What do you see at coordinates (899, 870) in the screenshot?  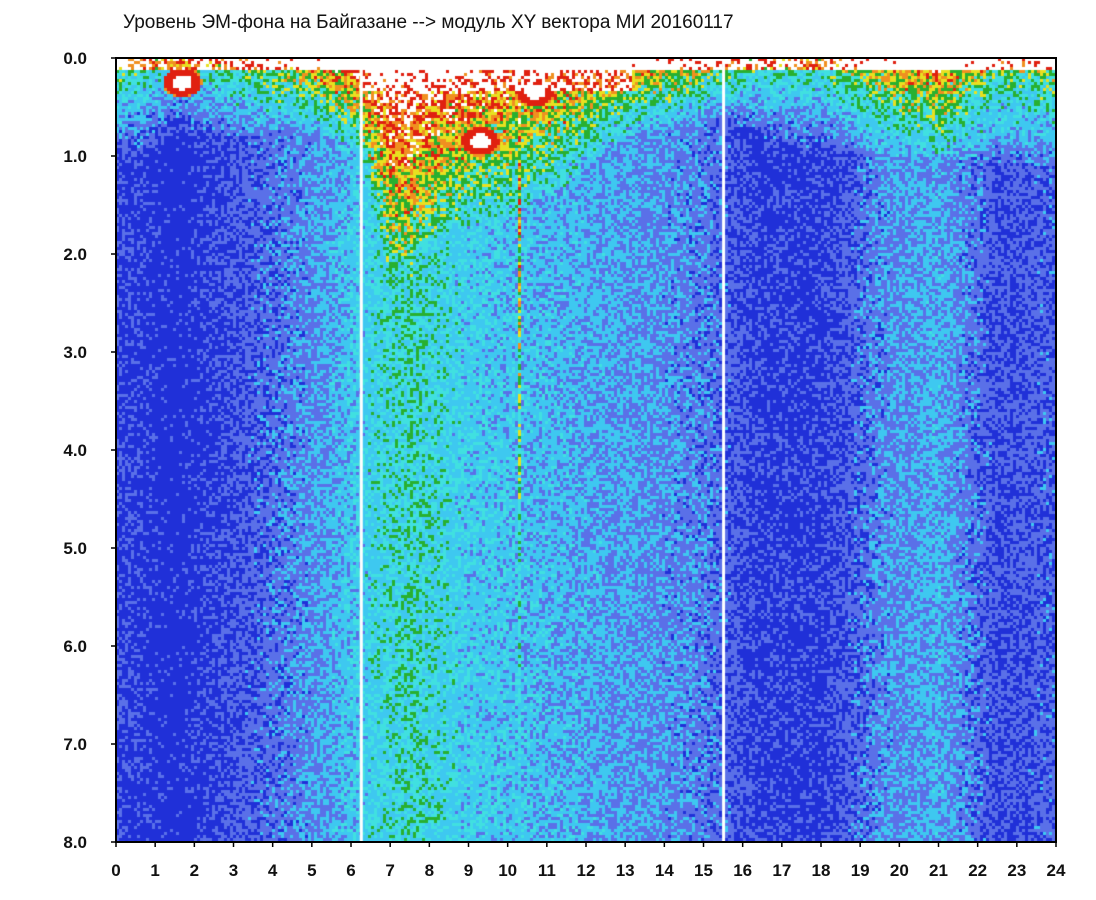 I see `x-tick-label: 20` at bounding box center [899, 870].